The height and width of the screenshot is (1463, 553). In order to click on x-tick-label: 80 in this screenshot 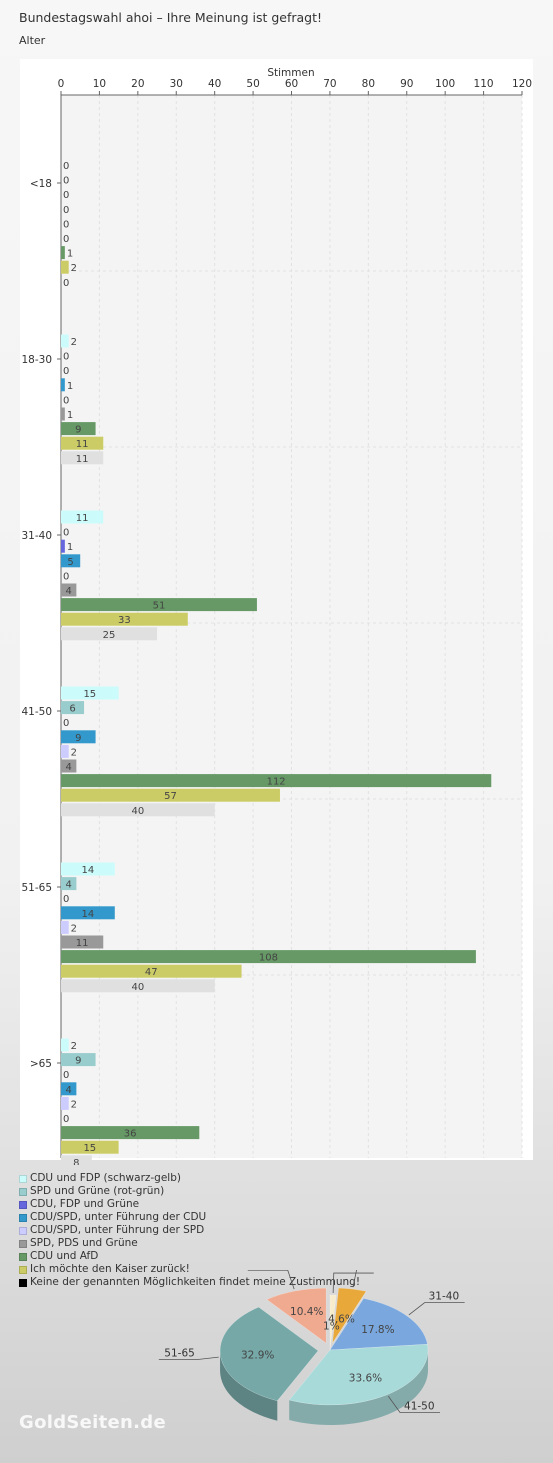, I will do `click(368, 84)`.